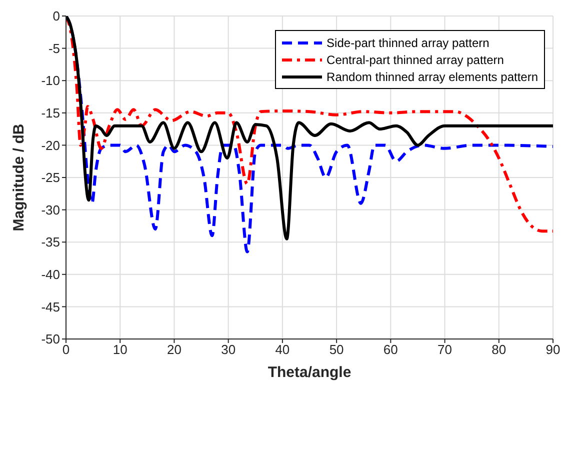  What do you see at coordinates (54, 48) in the screenshot?
I see `y-tick-label: -5` at bounding box center [54, 48].